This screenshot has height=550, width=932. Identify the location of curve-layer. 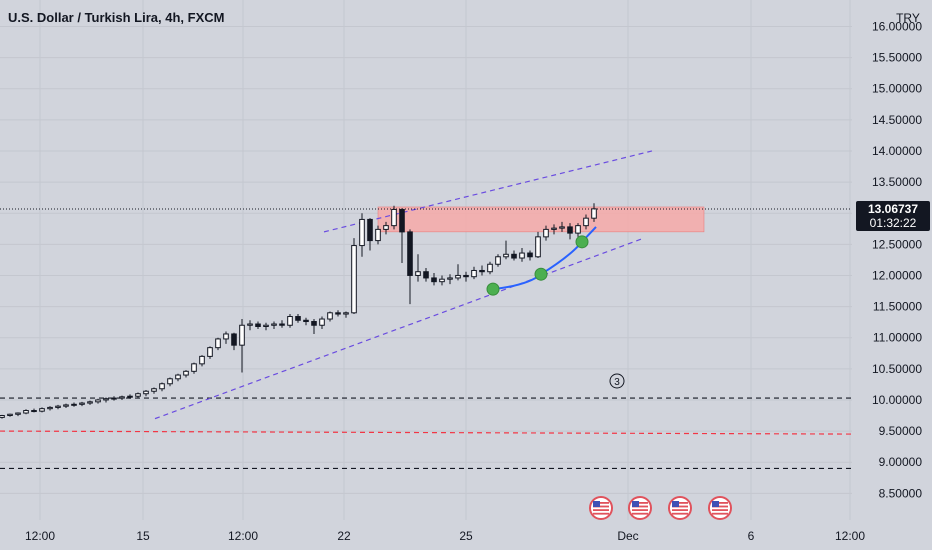
(541, 261).